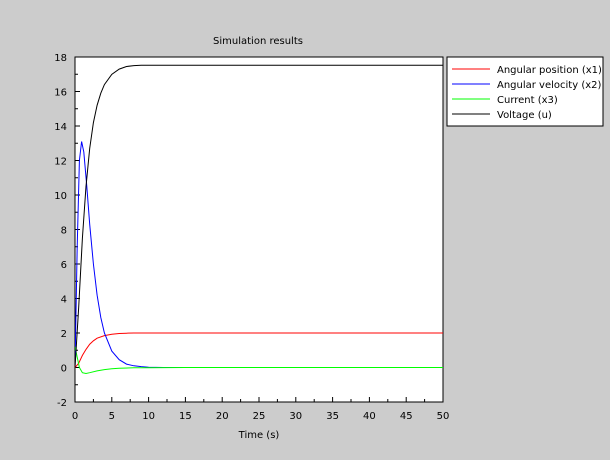  I want to click on x-tick-label: 10, so click(148, 416).